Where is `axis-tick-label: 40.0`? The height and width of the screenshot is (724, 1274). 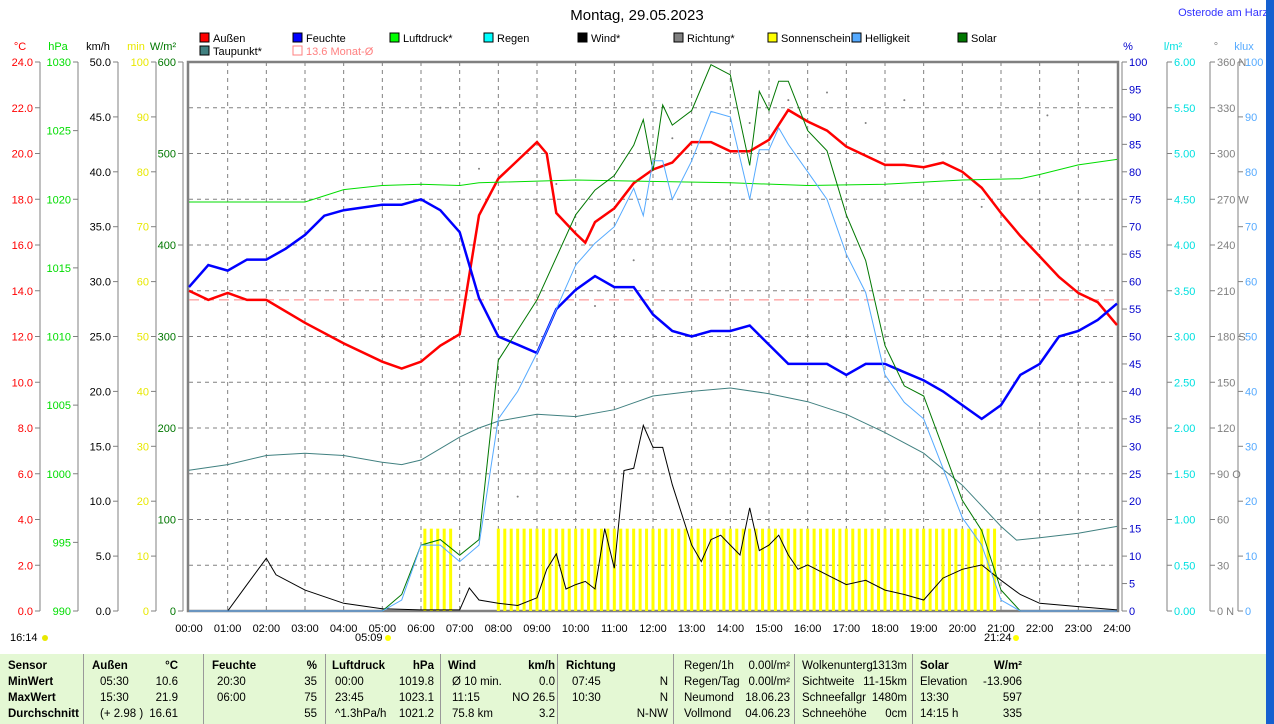
axis-tick-label: 40.0 is located at coordinates (100, 173).